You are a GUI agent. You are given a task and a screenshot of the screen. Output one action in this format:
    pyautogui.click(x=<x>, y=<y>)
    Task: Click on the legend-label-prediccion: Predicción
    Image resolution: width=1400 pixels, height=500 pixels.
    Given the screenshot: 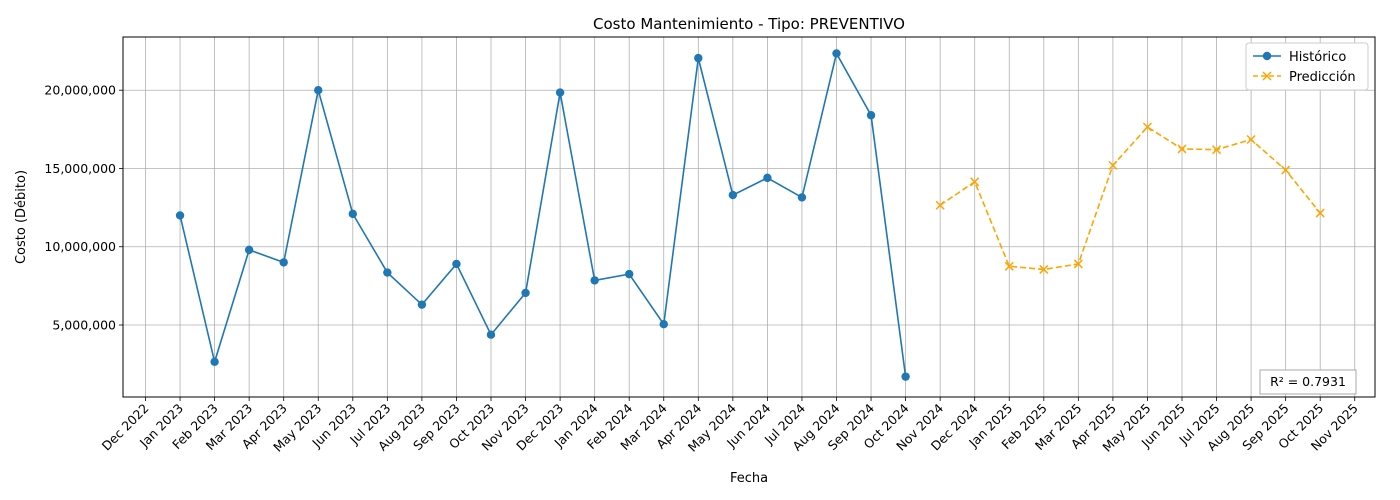 What is the action you would take?
    pyautogui.click(x=1322, y=77)
    